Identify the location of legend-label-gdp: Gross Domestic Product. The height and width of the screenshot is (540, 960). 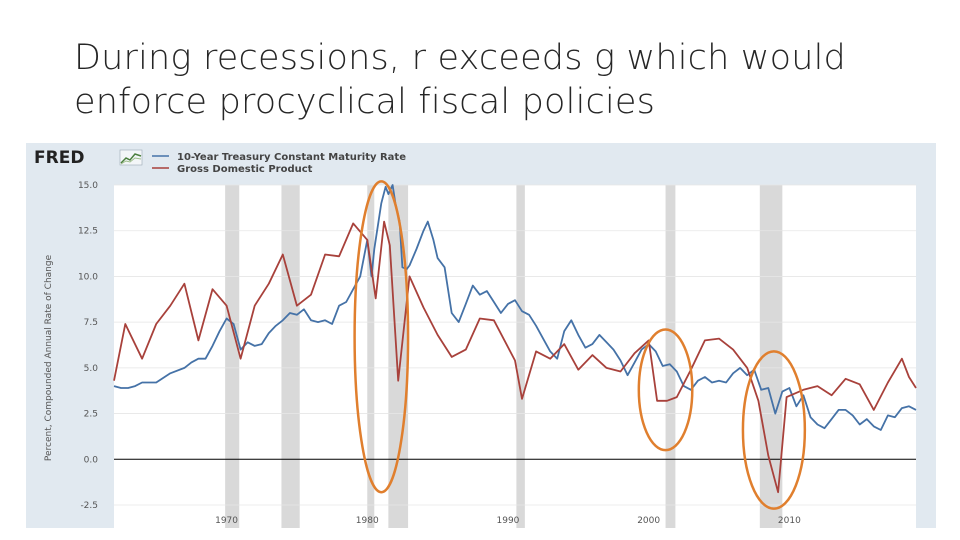
(245, 169).